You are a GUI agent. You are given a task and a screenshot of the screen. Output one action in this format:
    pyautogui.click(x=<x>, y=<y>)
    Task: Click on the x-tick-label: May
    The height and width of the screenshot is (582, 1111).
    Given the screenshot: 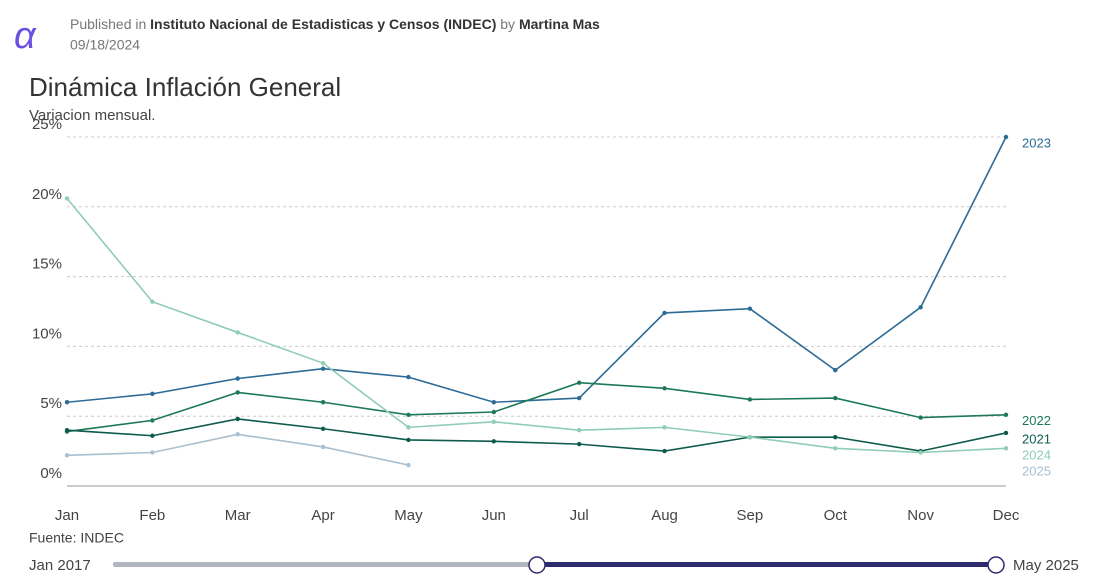 What is the action you would take?
    pyautogui.click(x=408, y=515)
    